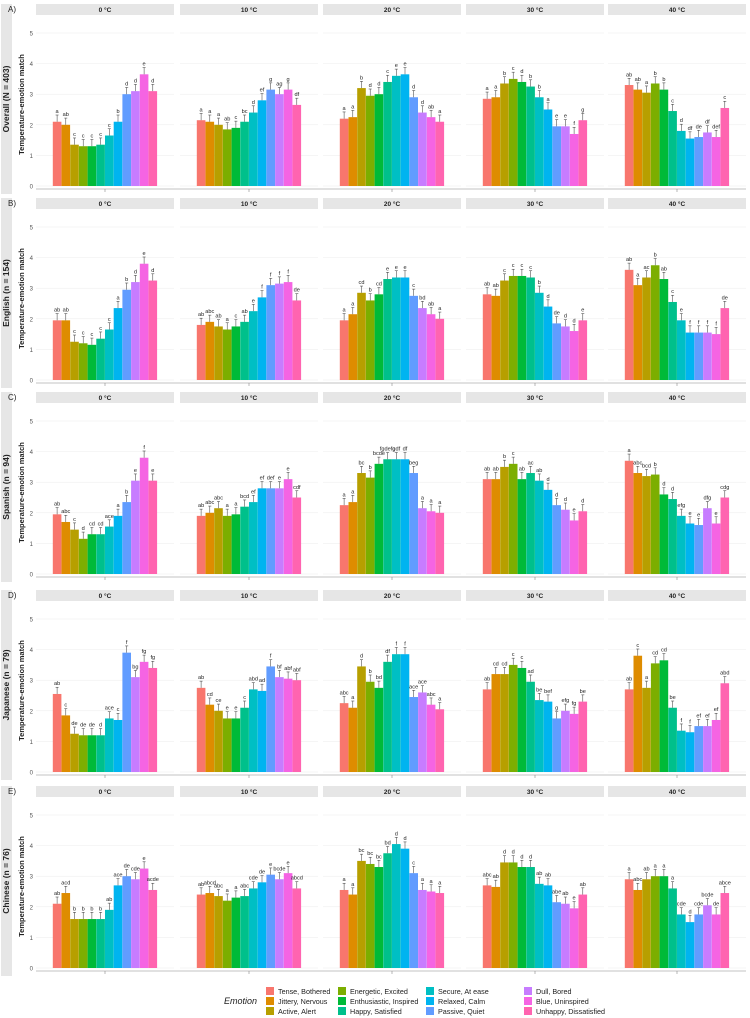  What do you see at coordinates (152, 658) in the screenshot?
I see `significance-letter: fg` at bounding box center [152, 658].